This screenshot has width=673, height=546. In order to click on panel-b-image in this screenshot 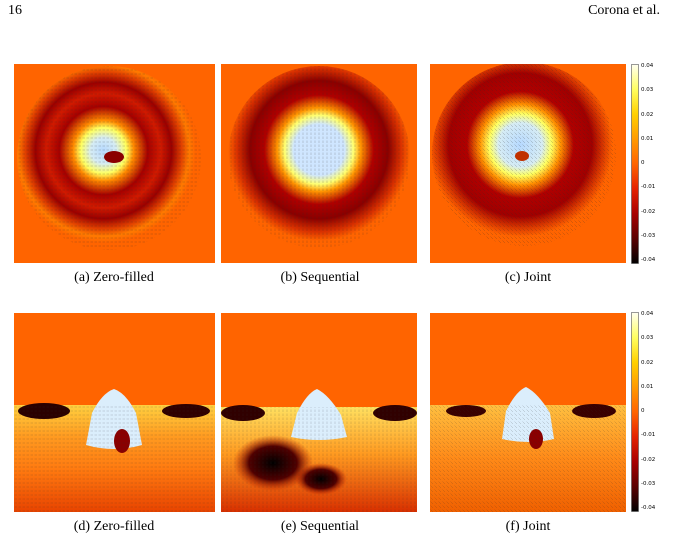, I will do `click(319, 163)`.